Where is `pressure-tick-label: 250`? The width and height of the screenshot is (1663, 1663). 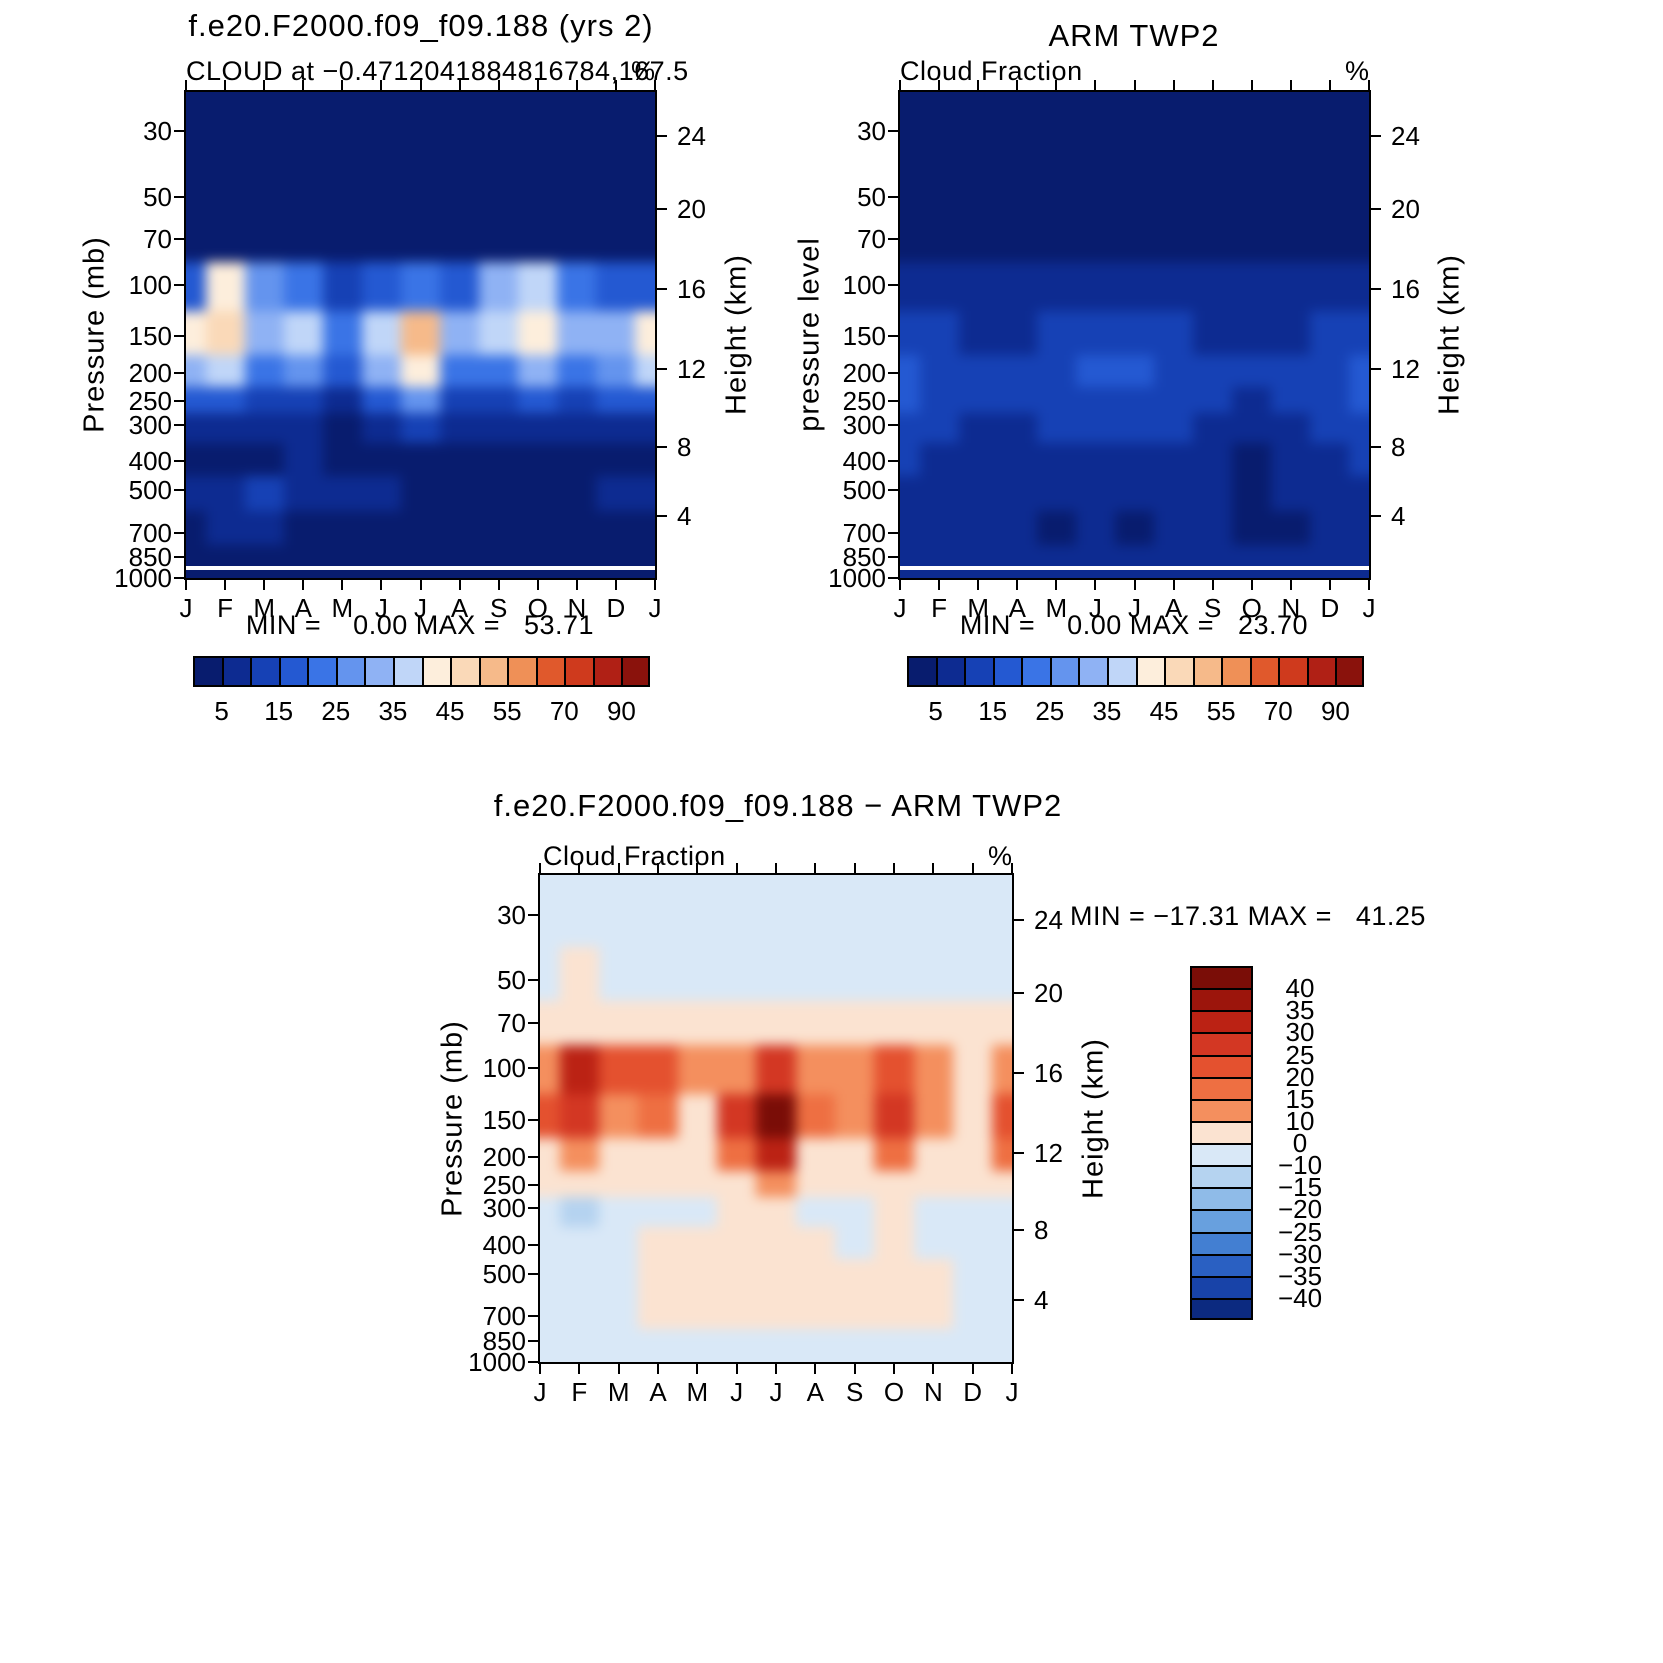
pressure-tick-label: 250 is located at coordinates (504, 1185).